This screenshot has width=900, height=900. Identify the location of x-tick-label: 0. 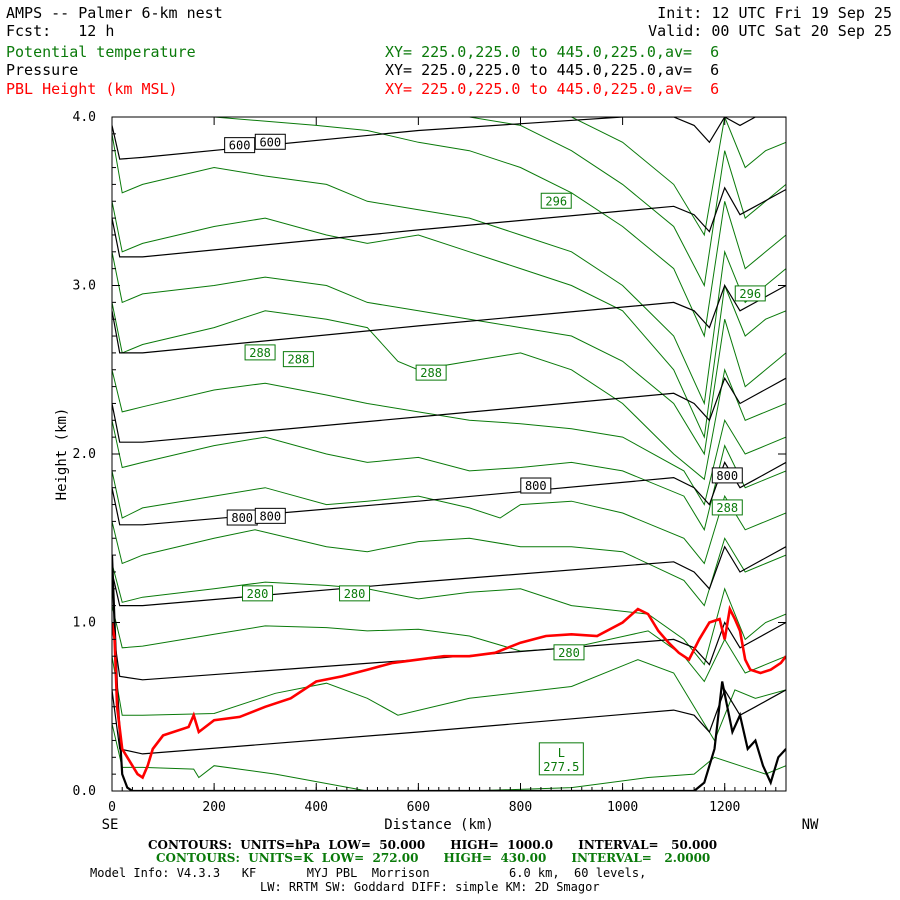
(112, 807).